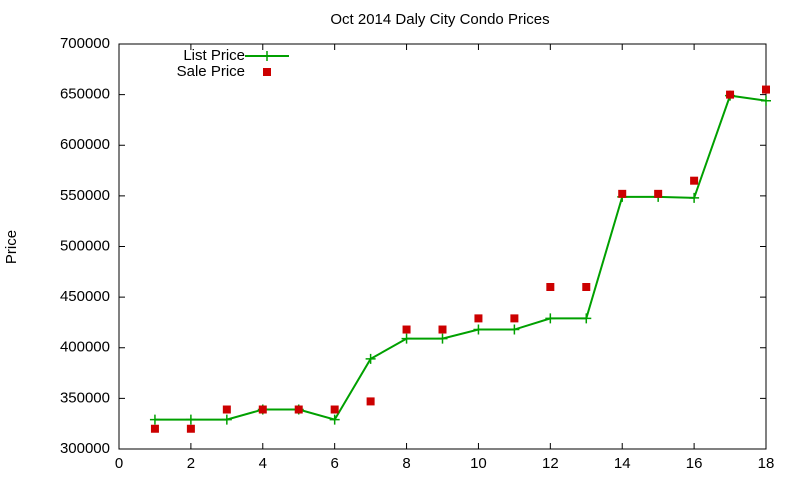  What do you see at coordinates (119, 463) in the screenshot?
I see `x-tick-label: 0` at bounding box center [119, 463].